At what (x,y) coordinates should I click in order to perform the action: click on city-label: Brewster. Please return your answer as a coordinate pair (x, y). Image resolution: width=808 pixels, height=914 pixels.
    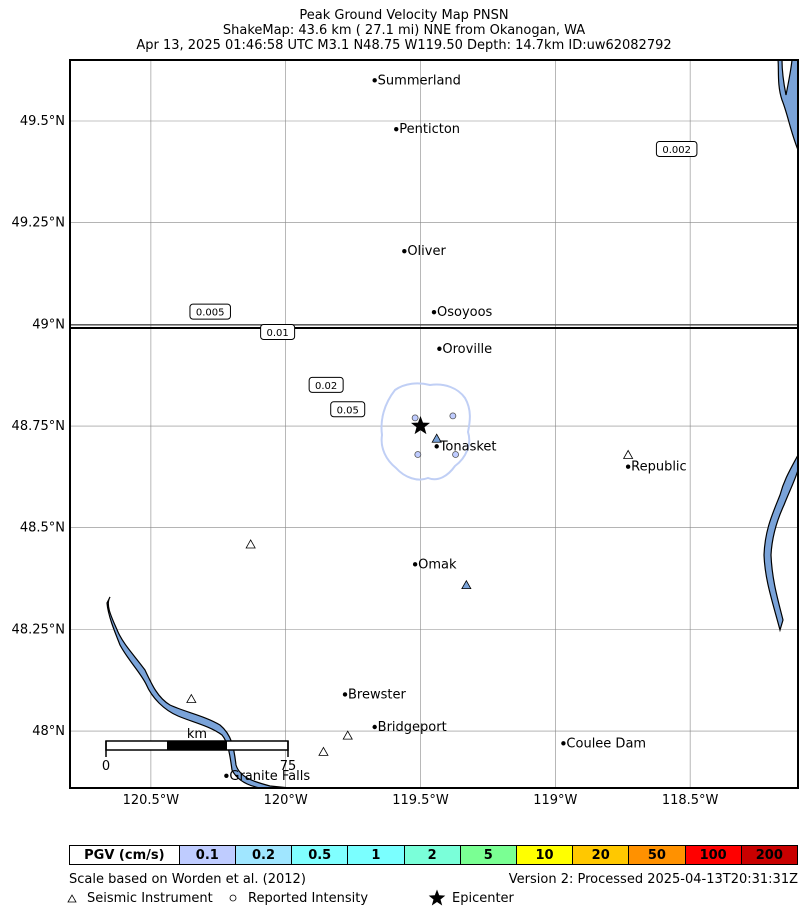
    Looking at the image, I should click on (377, 694).